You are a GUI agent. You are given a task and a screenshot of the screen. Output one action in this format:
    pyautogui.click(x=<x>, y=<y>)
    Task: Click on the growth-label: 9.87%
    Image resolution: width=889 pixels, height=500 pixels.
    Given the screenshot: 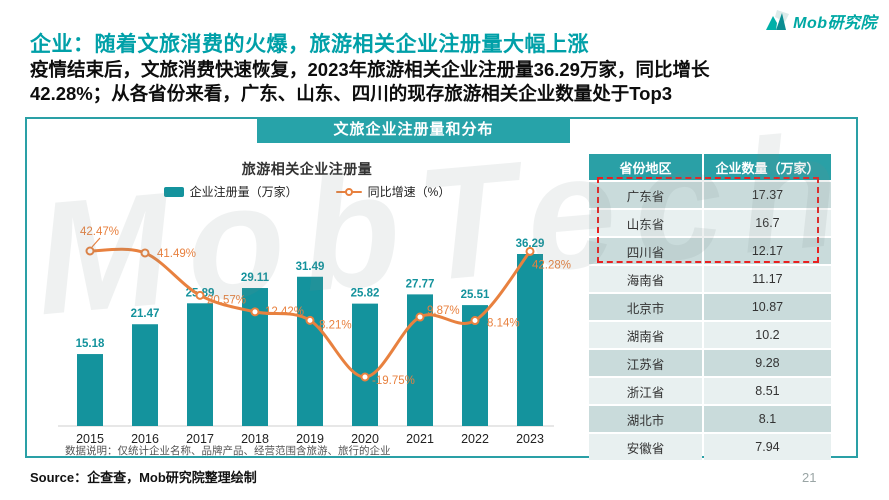 What is the action you would take?
    pyautogui.click(x=443, y=311)
    